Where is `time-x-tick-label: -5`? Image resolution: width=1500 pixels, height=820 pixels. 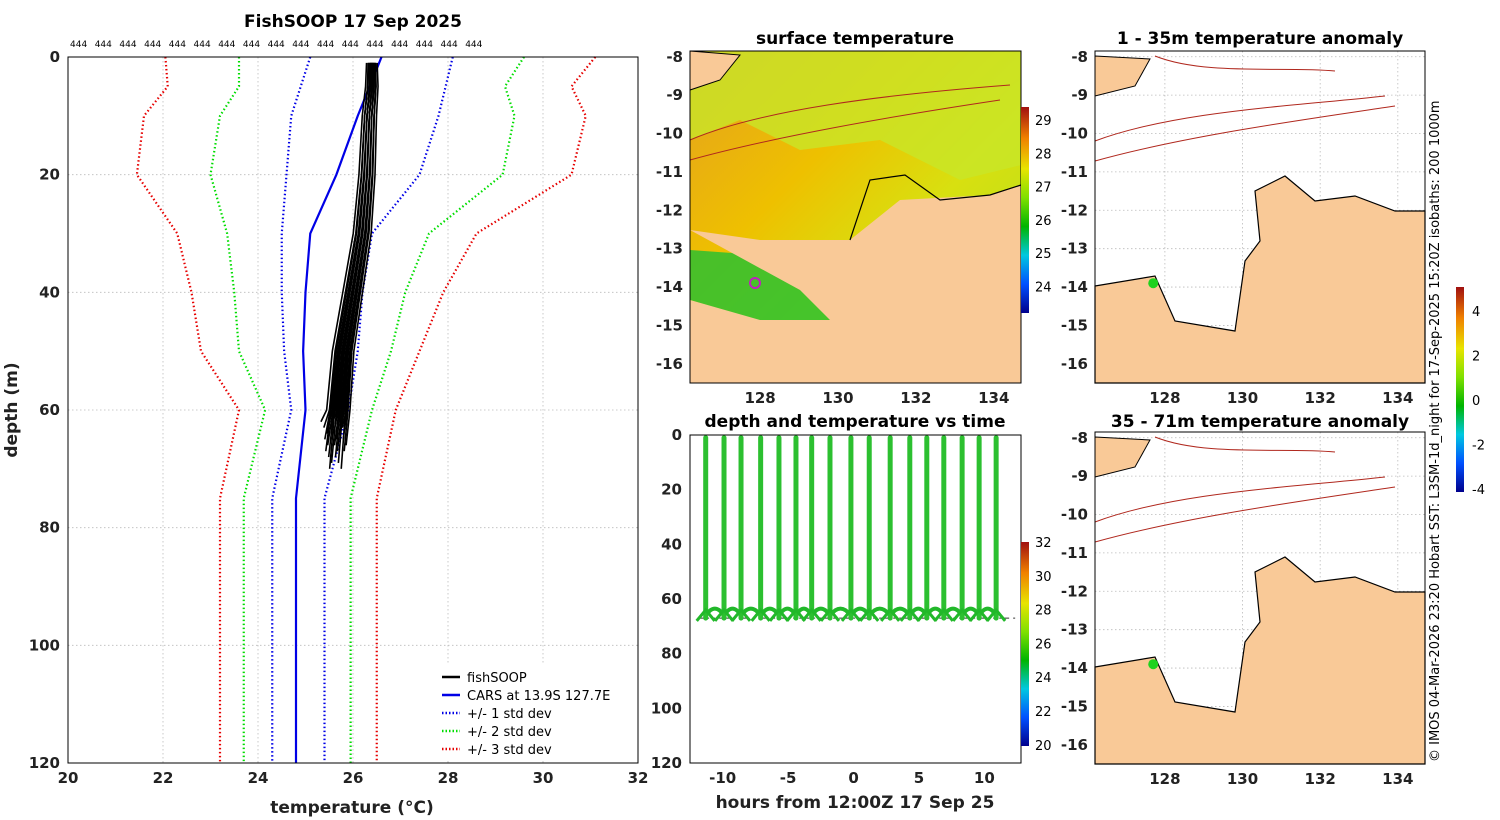
time-x-tick-label: -5 is located at coordinates (788, 778).